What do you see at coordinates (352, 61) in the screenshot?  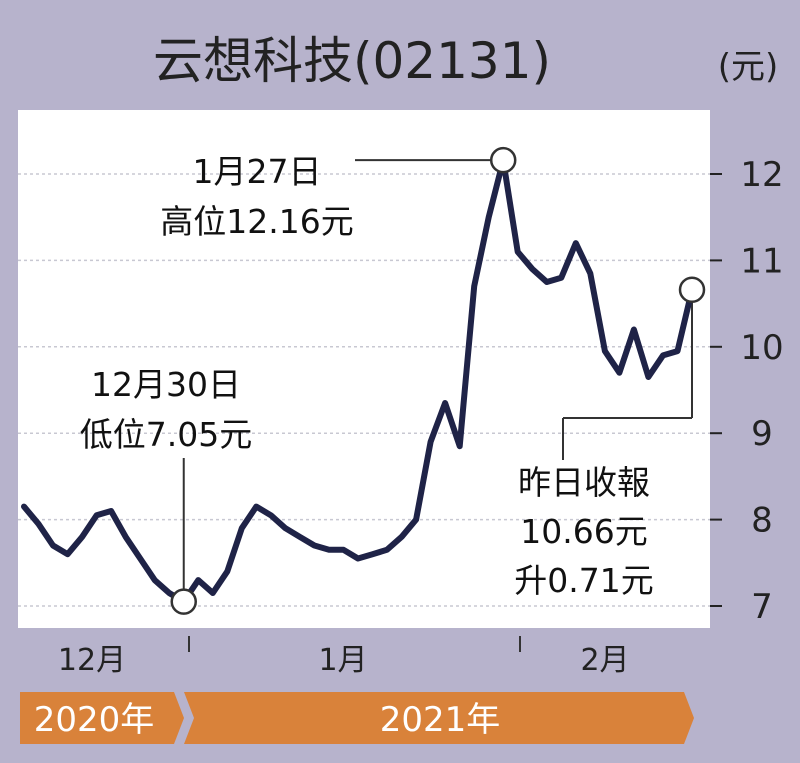 I see `chart-title: 云想科技(02131)` at bounding box center [352, 61].